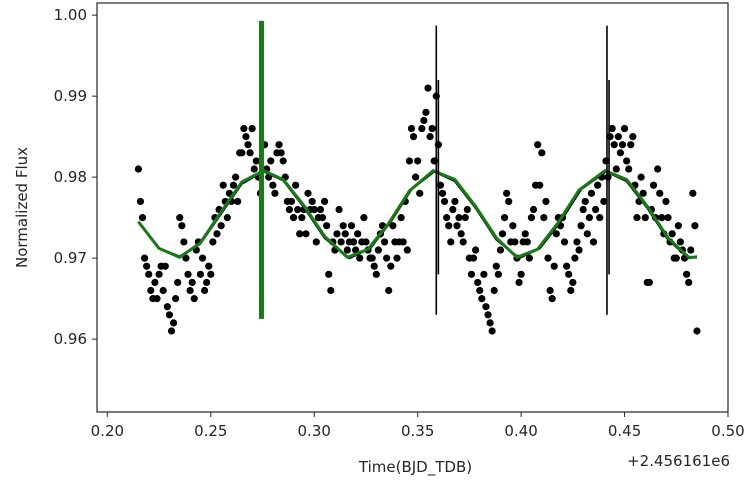  I want to click on y-tick-label: 1.00, so click(70, 15).